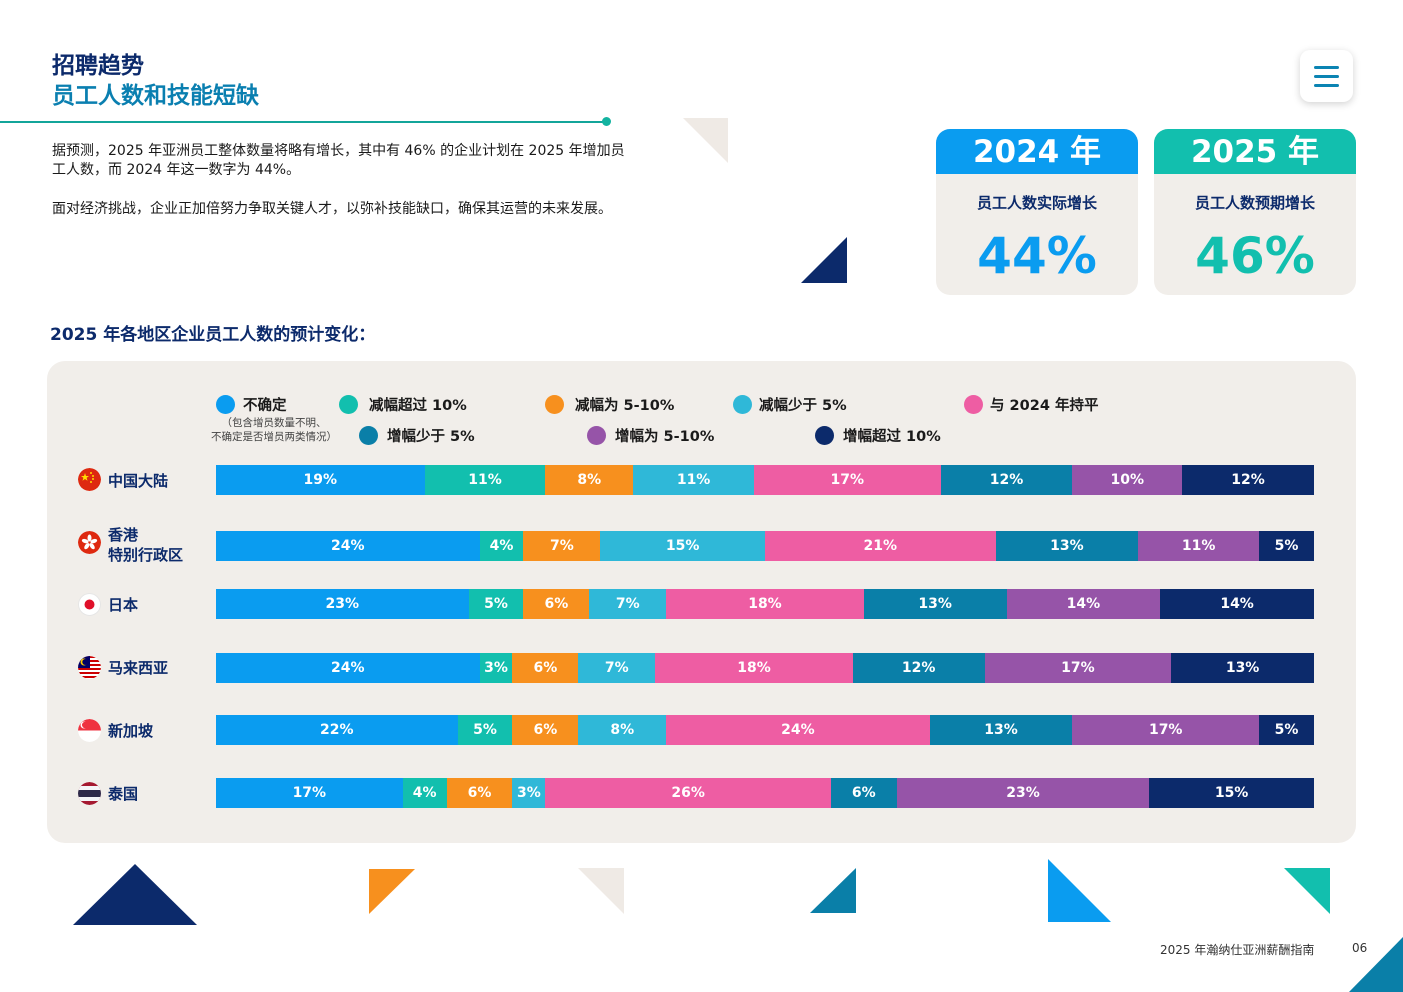 The height and width of the screenshot is (992, 1403). Describe the element at coordinates (274, 430) in the screenshot. I see `legend-note: （包含增员数量不明、 不确定是否增员两类情况）` at that location.